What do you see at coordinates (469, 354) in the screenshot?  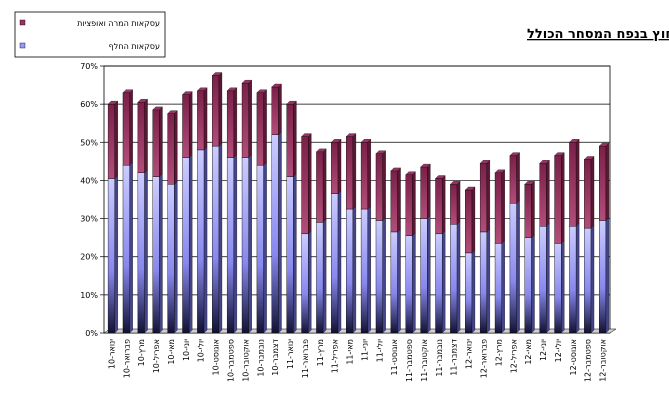 I see `x-tick-label: ינואר-12` at bounding box center [469, 354].